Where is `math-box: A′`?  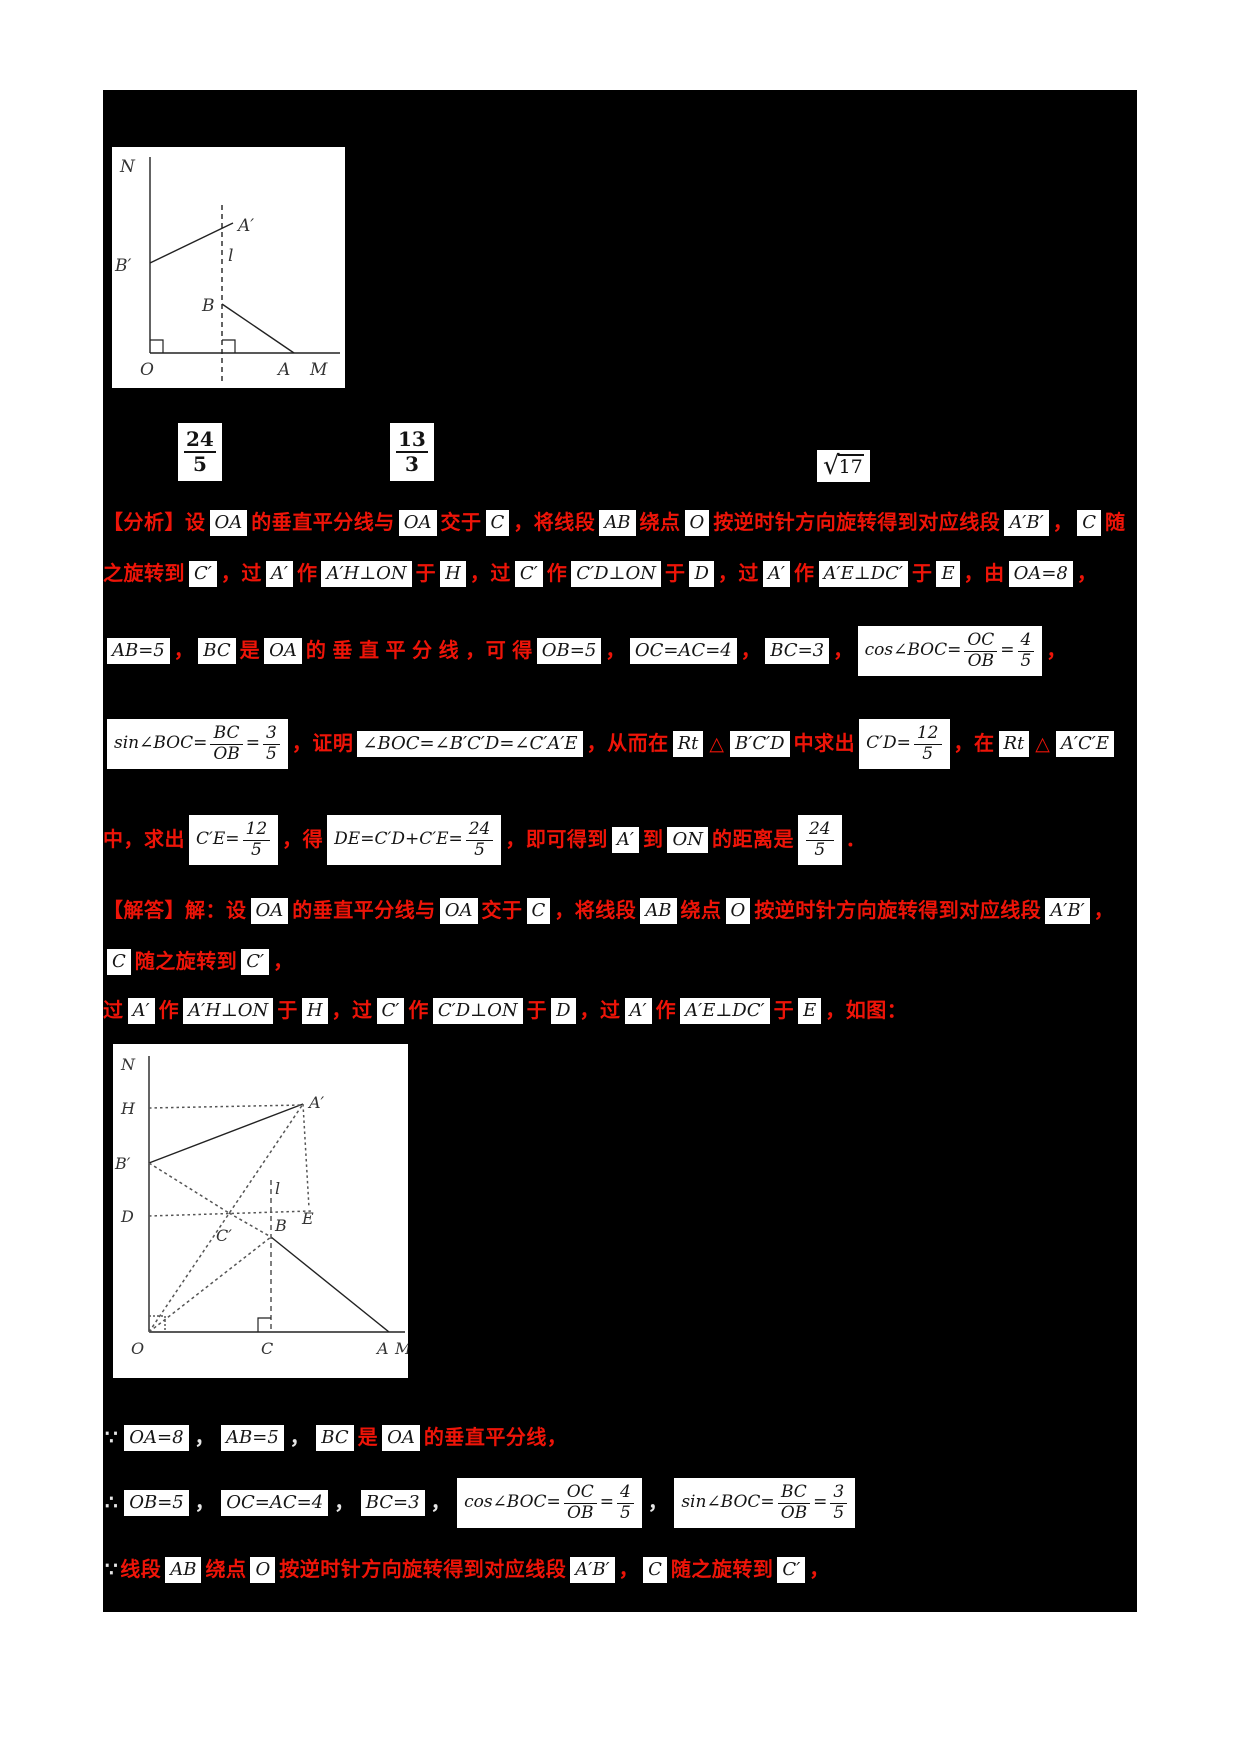 math-box: A′ is located at coordinates (638, 1011).